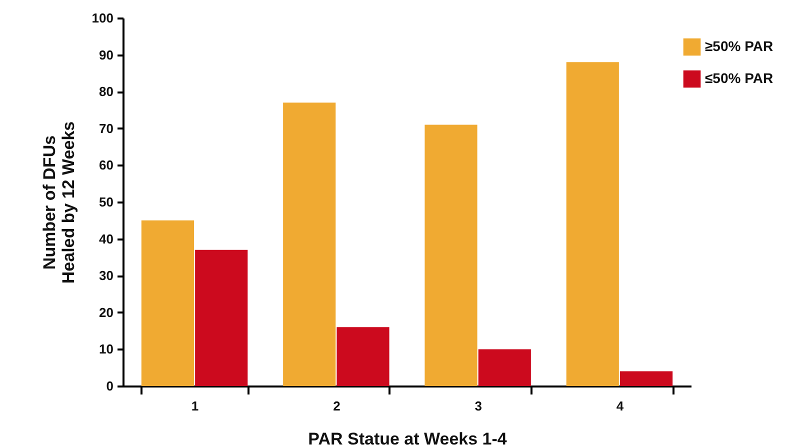  Describe the element at coordinates (106, 202) in the screenshot. I see `y-tick-label: 50` at that location.